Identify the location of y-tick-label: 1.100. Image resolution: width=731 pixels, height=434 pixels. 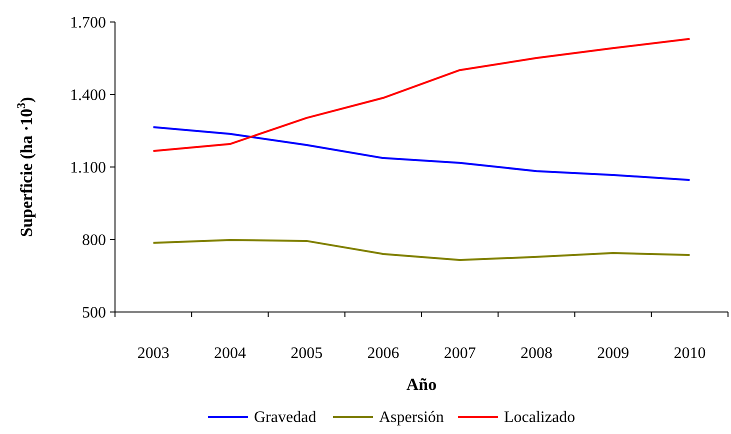
(88, 168).